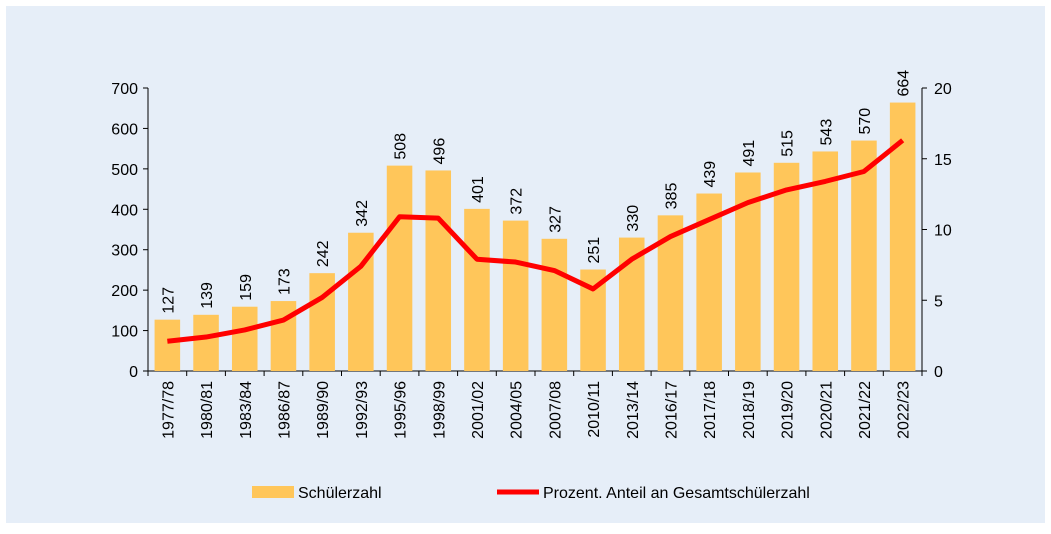  Describe the element at coordinates (555, 410) in the screenshot. I see `x-tick-label: 2007/08` at that location.